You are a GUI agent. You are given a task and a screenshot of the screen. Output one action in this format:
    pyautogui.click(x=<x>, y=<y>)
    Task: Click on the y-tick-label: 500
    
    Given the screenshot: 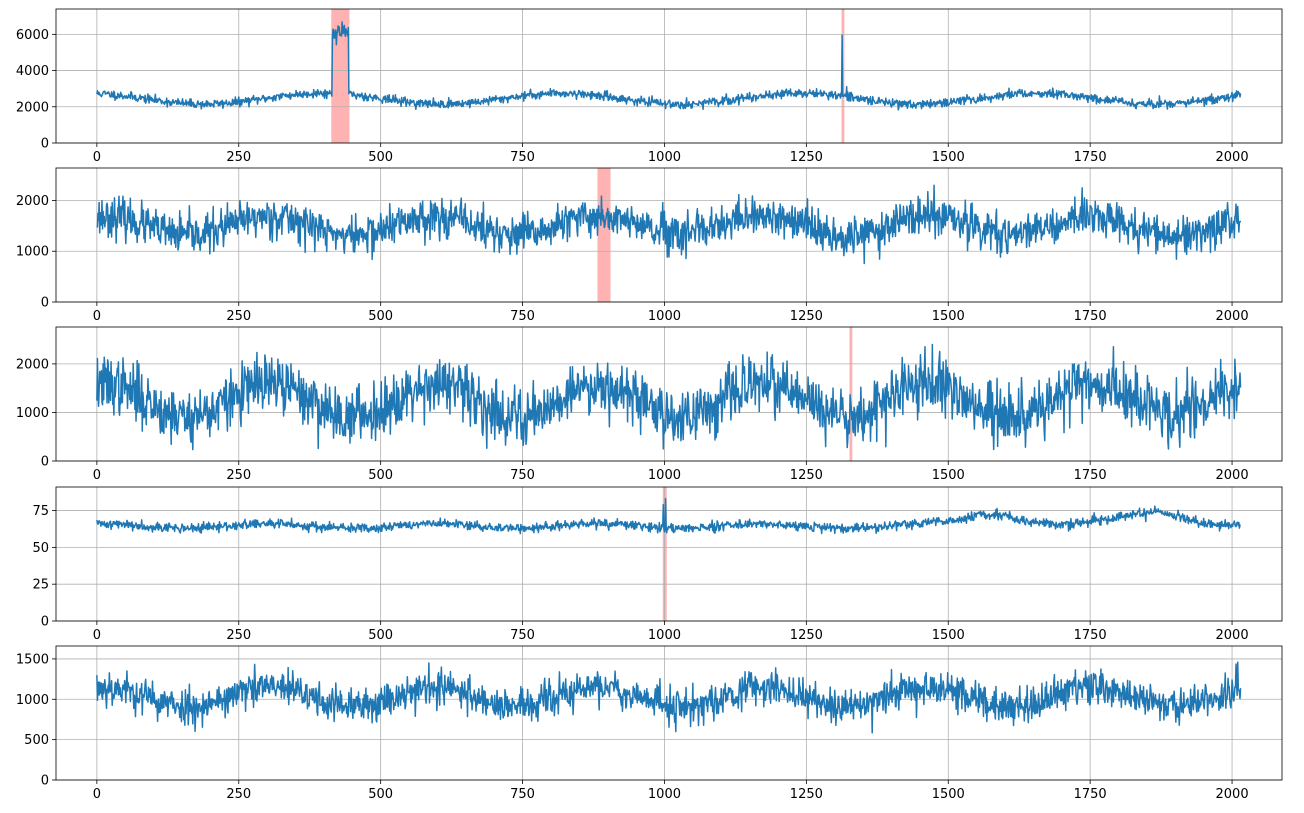 What is the action you would take?
    pyautogui.click(x=36, y=740)
    